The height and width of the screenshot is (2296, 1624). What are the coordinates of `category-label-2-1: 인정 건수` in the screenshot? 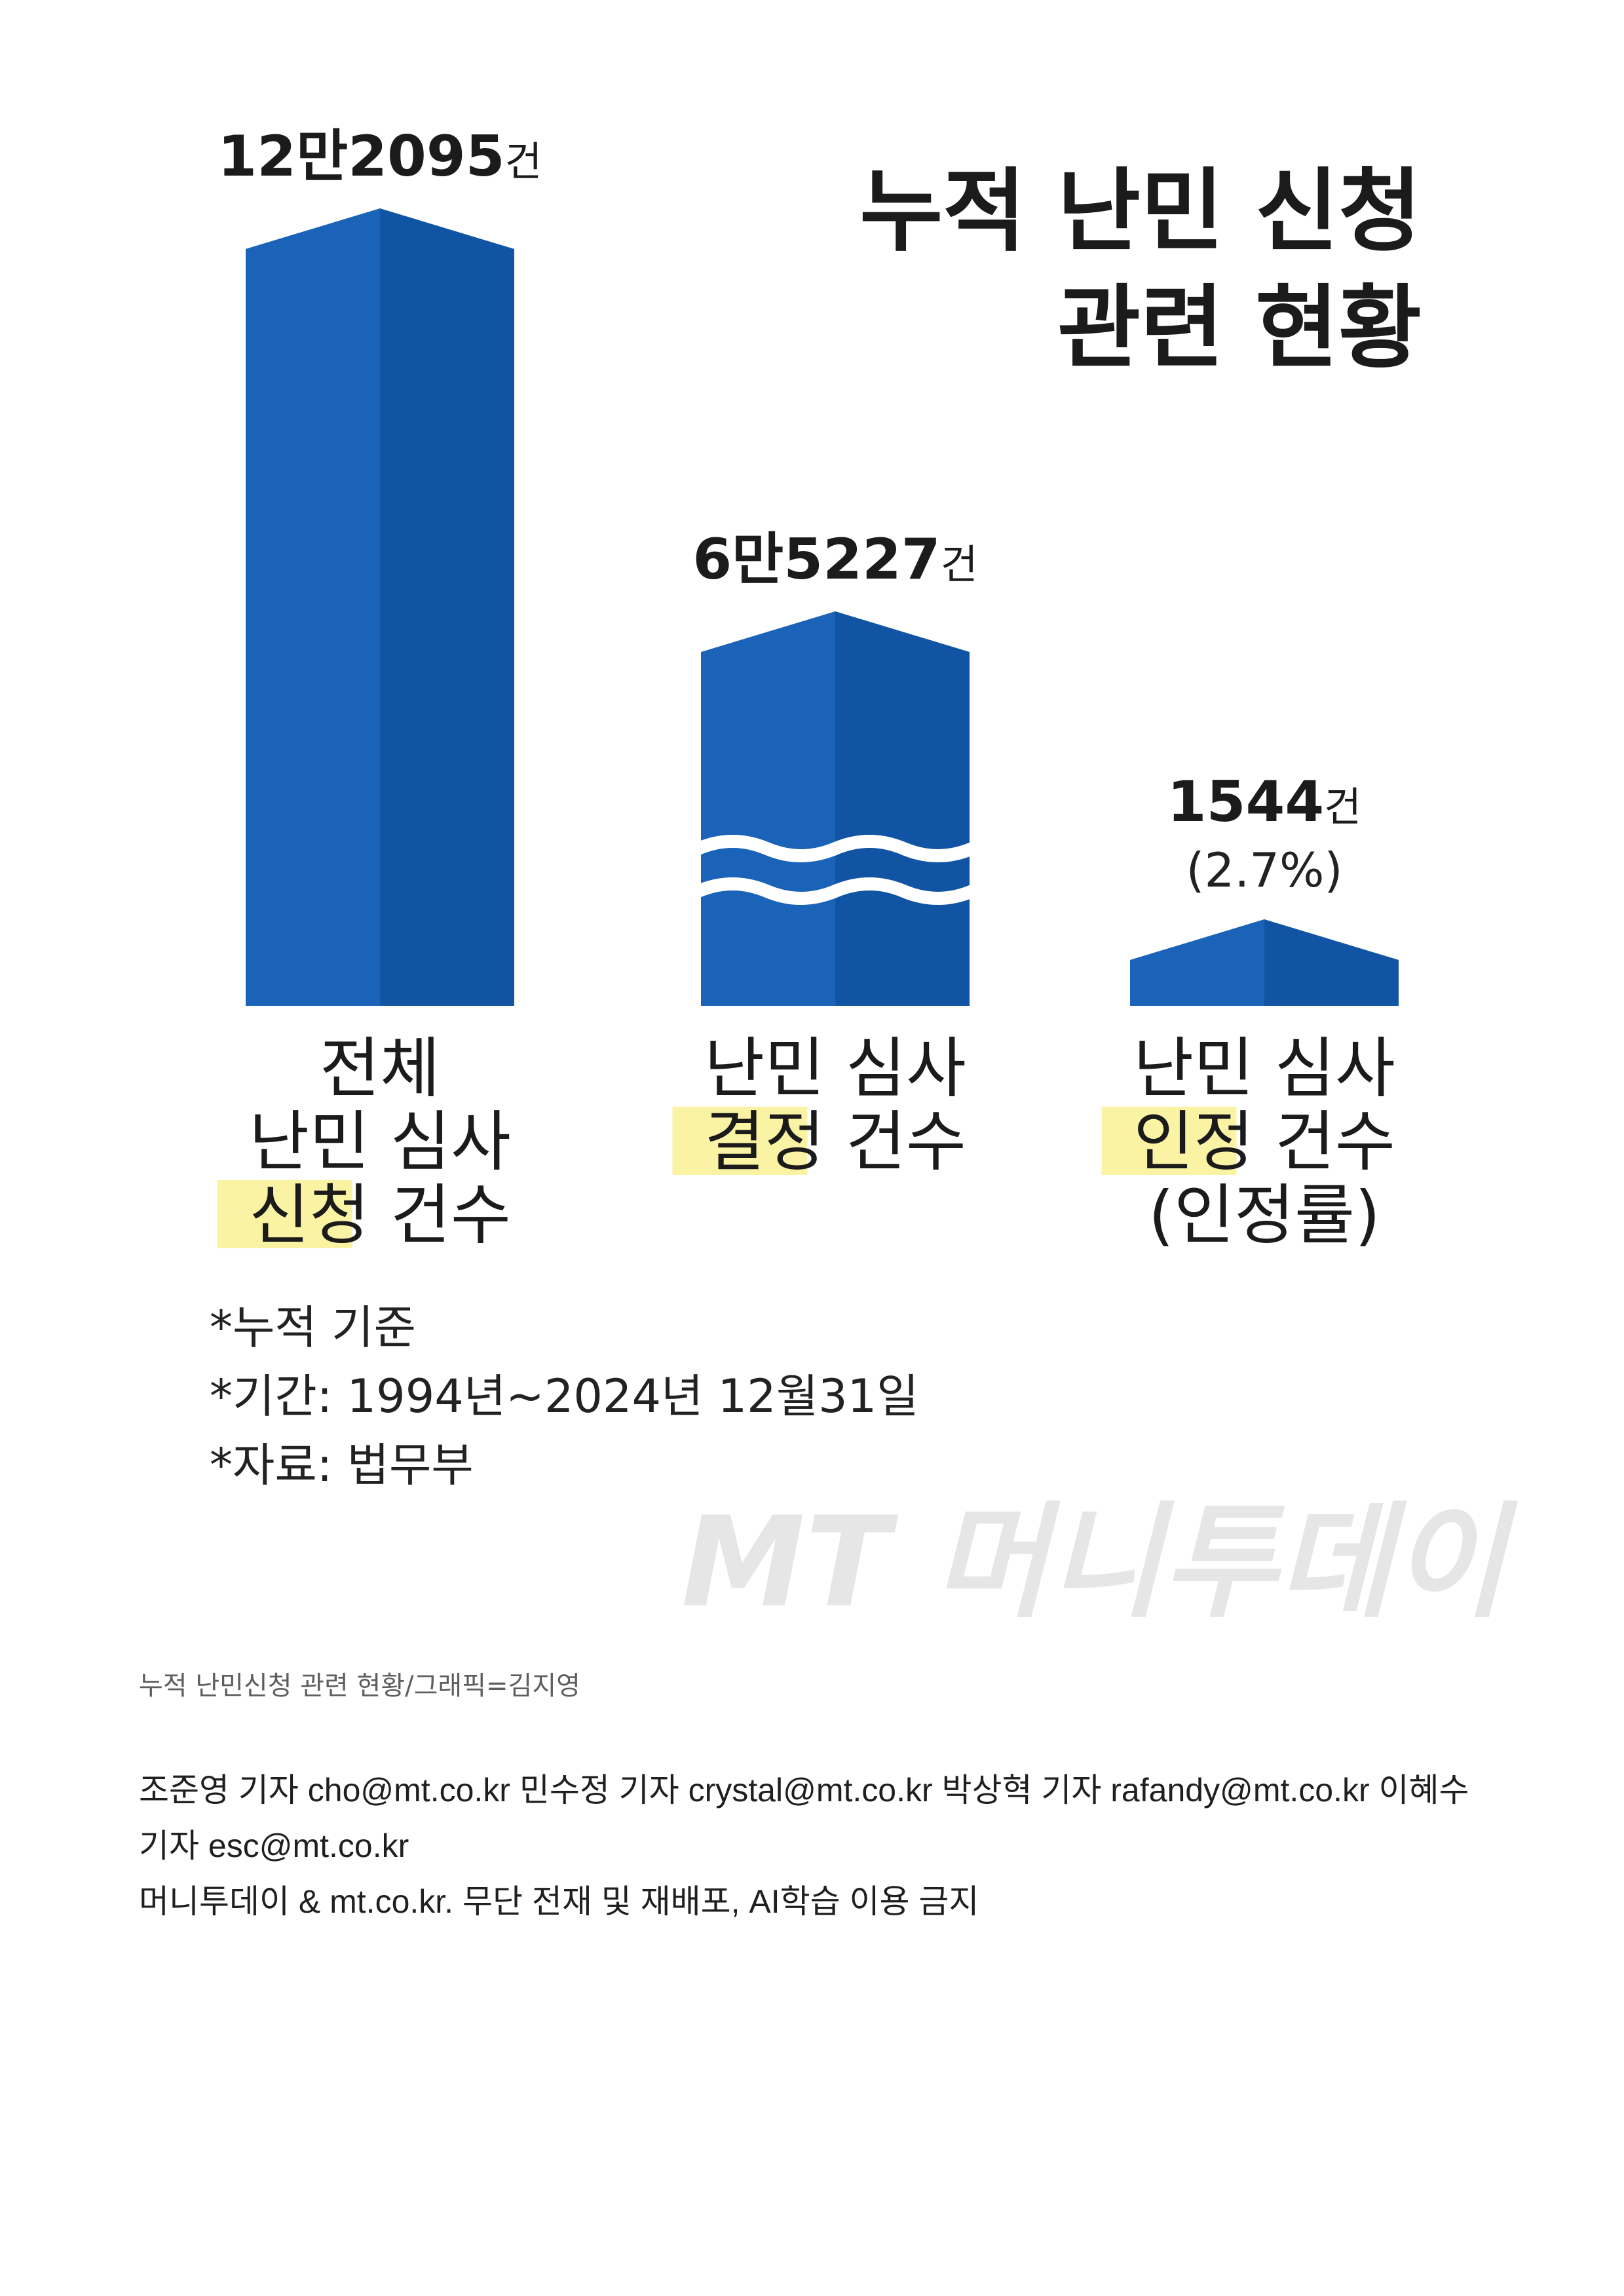 It's located at (1264, 1141).